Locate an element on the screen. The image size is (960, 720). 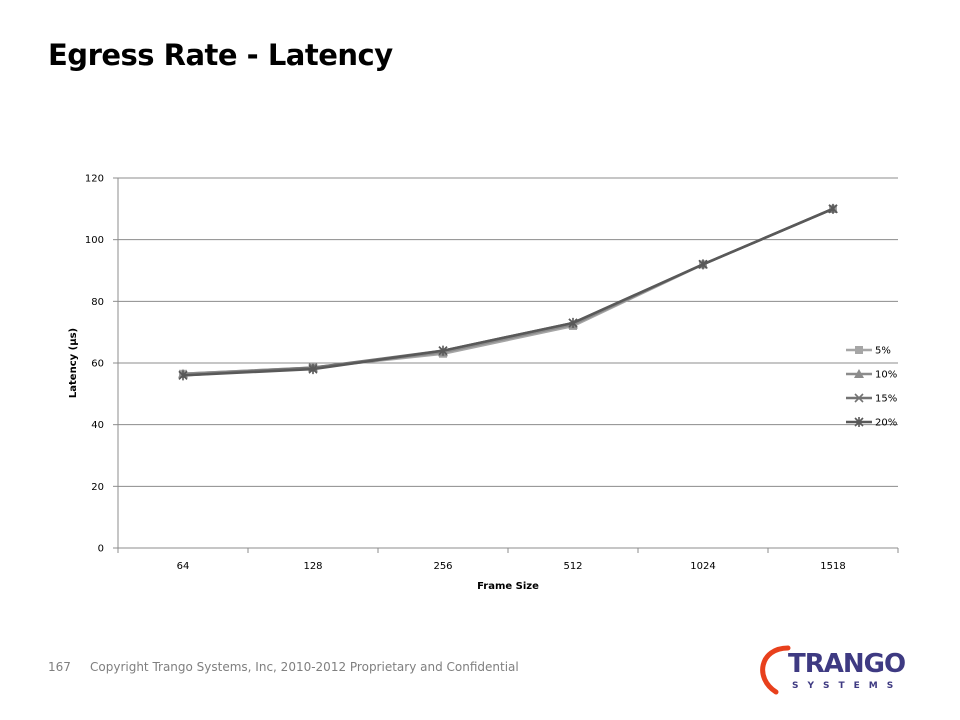
y-tick-label: 40 is located at coordinates (97, 425).